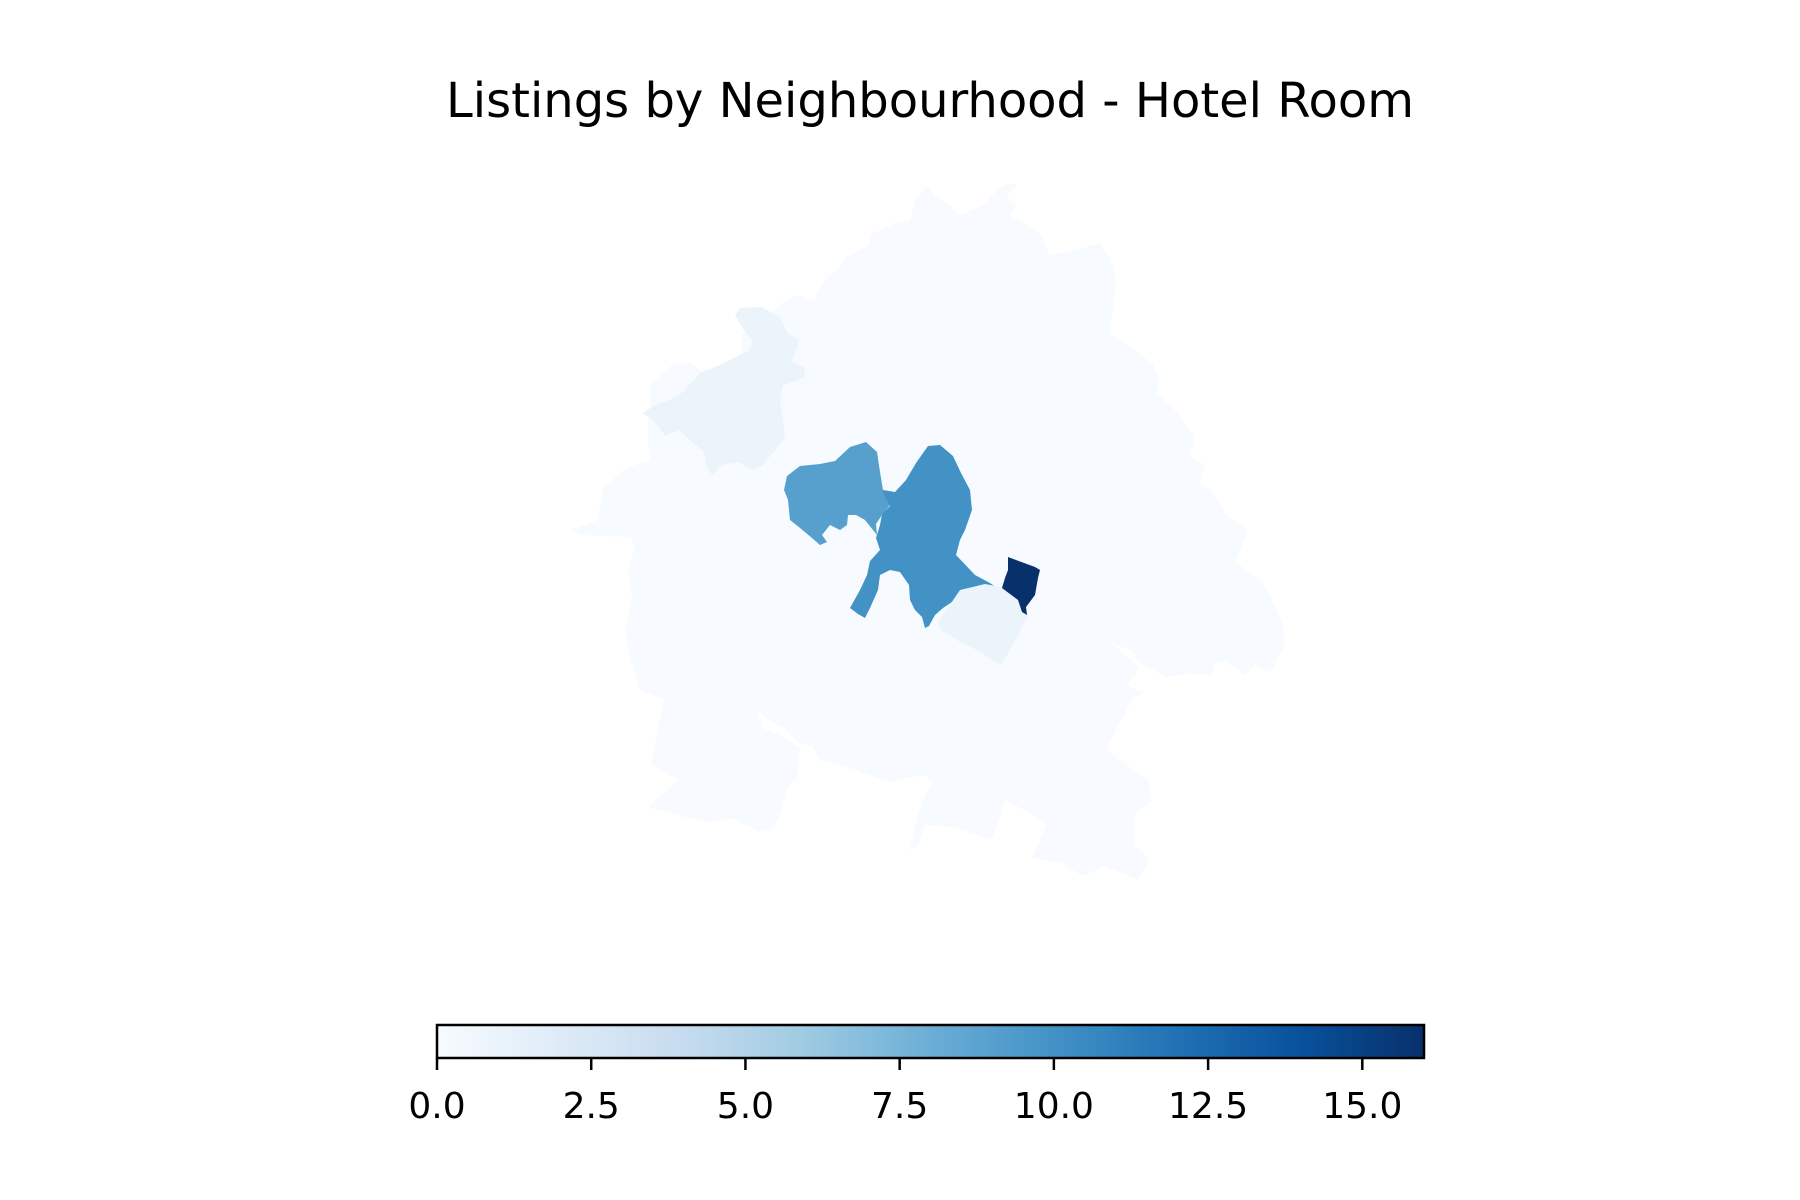 The image size is (1800, 1200). What do you see at coordinates (1208, 1106) in the screenshot?
I see `colorbar-tick-label: 12.5` at bounding box center [1208, 1106].